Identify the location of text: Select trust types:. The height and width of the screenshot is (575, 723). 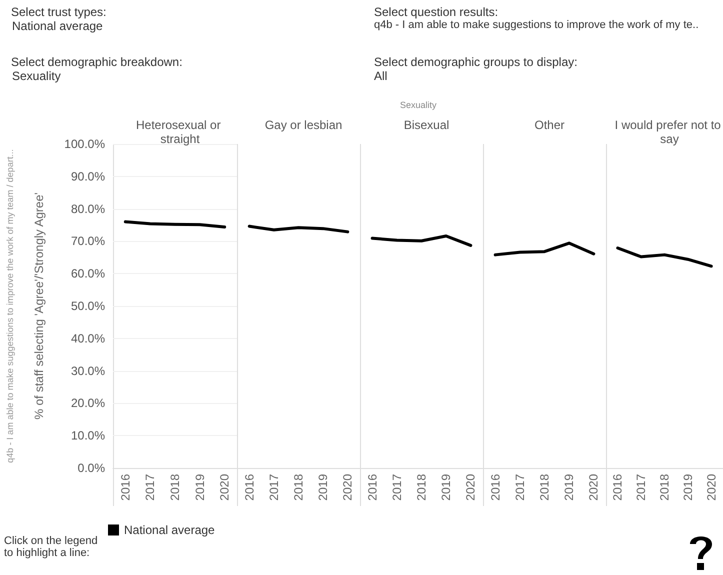
(58, 12).